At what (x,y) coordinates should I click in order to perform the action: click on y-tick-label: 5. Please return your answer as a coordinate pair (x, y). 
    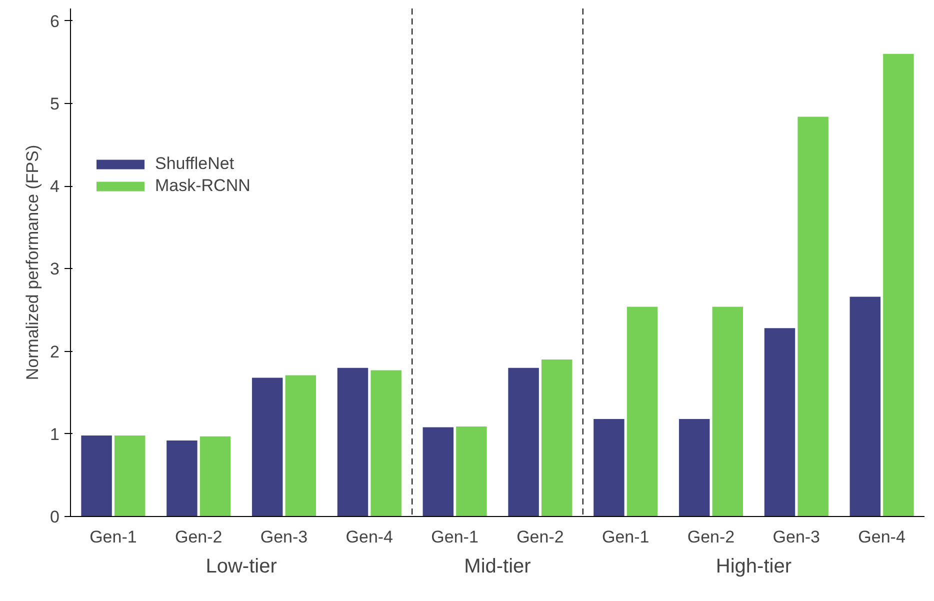
    Looking at the image, I should click on (55, 104).